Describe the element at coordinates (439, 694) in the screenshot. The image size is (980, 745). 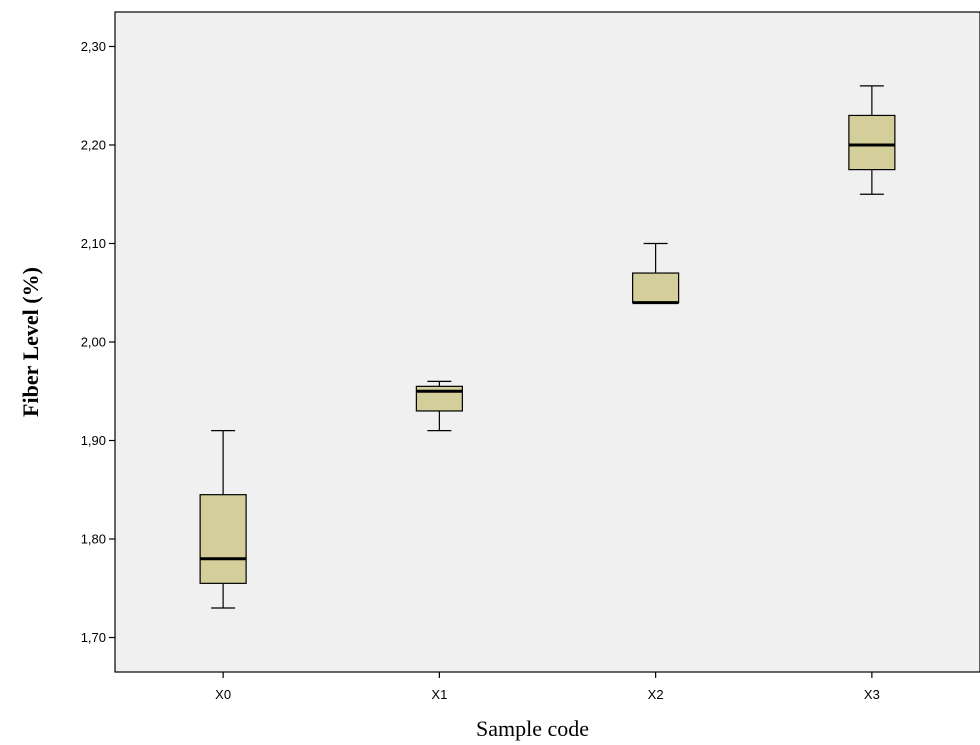
I see `x-tick-label: X1` at that location.